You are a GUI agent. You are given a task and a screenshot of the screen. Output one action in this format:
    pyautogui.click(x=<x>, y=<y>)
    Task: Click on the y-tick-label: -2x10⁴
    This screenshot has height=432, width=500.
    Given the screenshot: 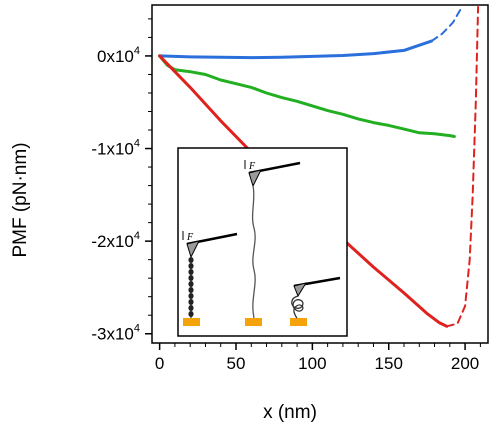 What is the action you would take?
    pyautogui.click(x=115, y=240)
    